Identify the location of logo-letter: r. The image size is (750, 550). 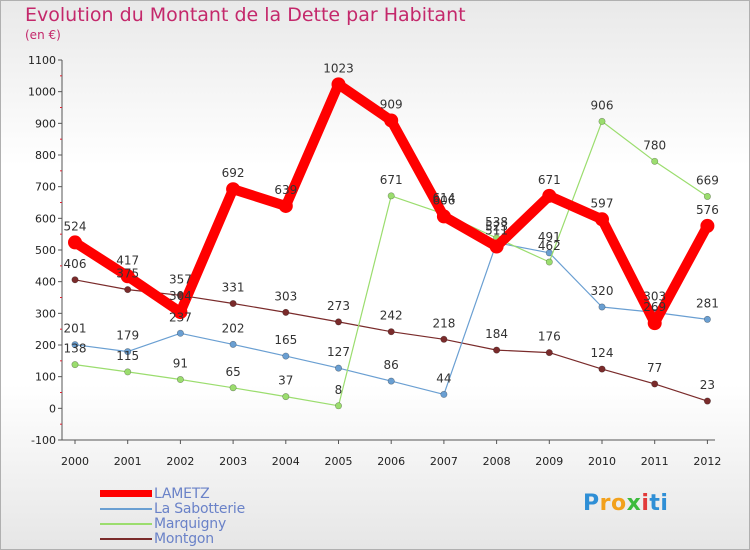
(605, 503).